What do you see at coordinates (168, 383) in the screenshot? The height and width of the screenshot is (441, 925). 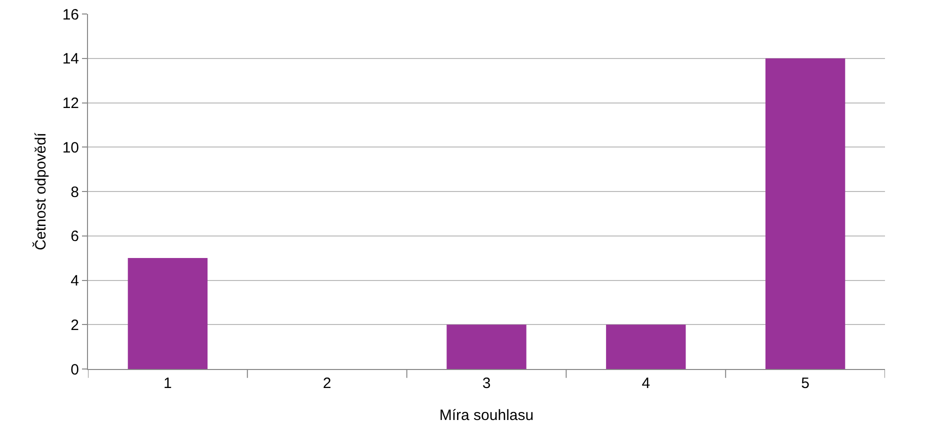 I see `x-tick-label: 1` at bounding box center [168, 383].